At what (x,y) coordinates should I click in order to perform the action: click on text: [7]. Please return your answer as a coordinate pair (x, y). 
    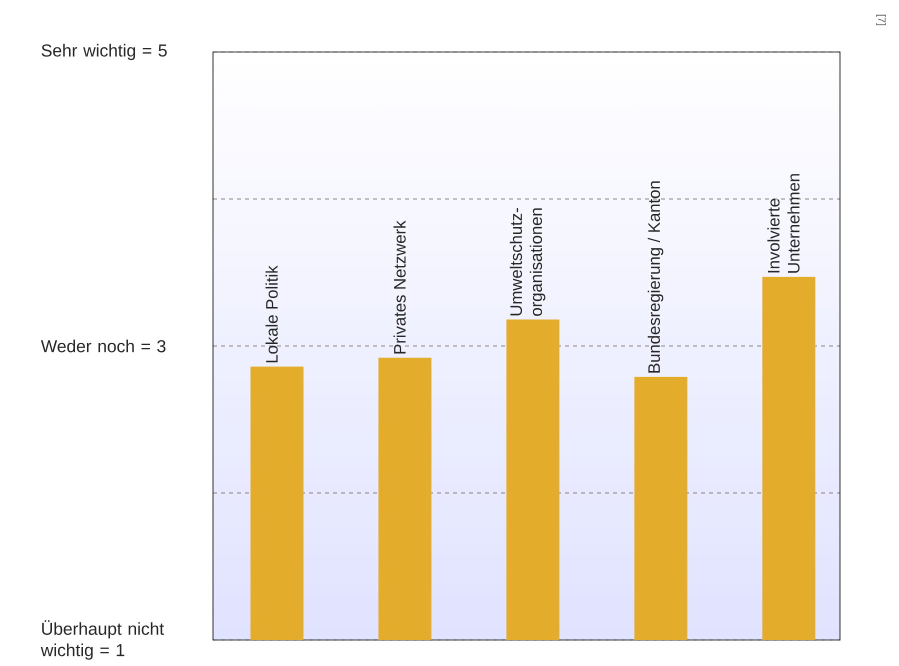
    Looking at the image, I should click on (881, 20).